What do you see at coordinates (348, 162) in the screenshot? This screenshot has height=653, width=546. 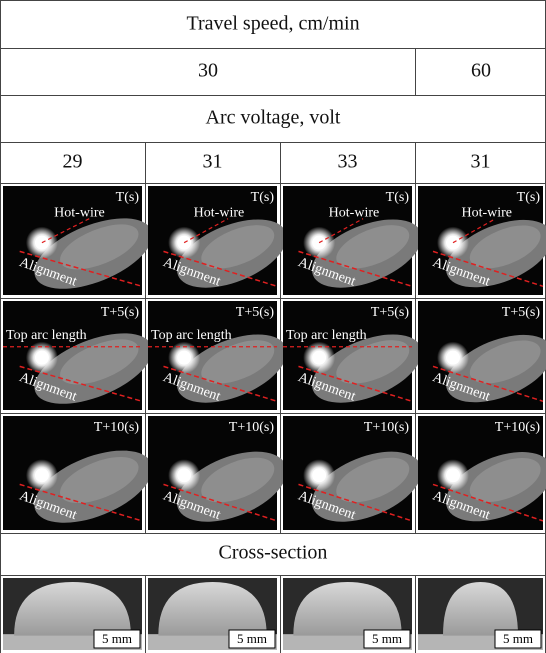 I see `voltage: 33` at bounding box center [348, 162].